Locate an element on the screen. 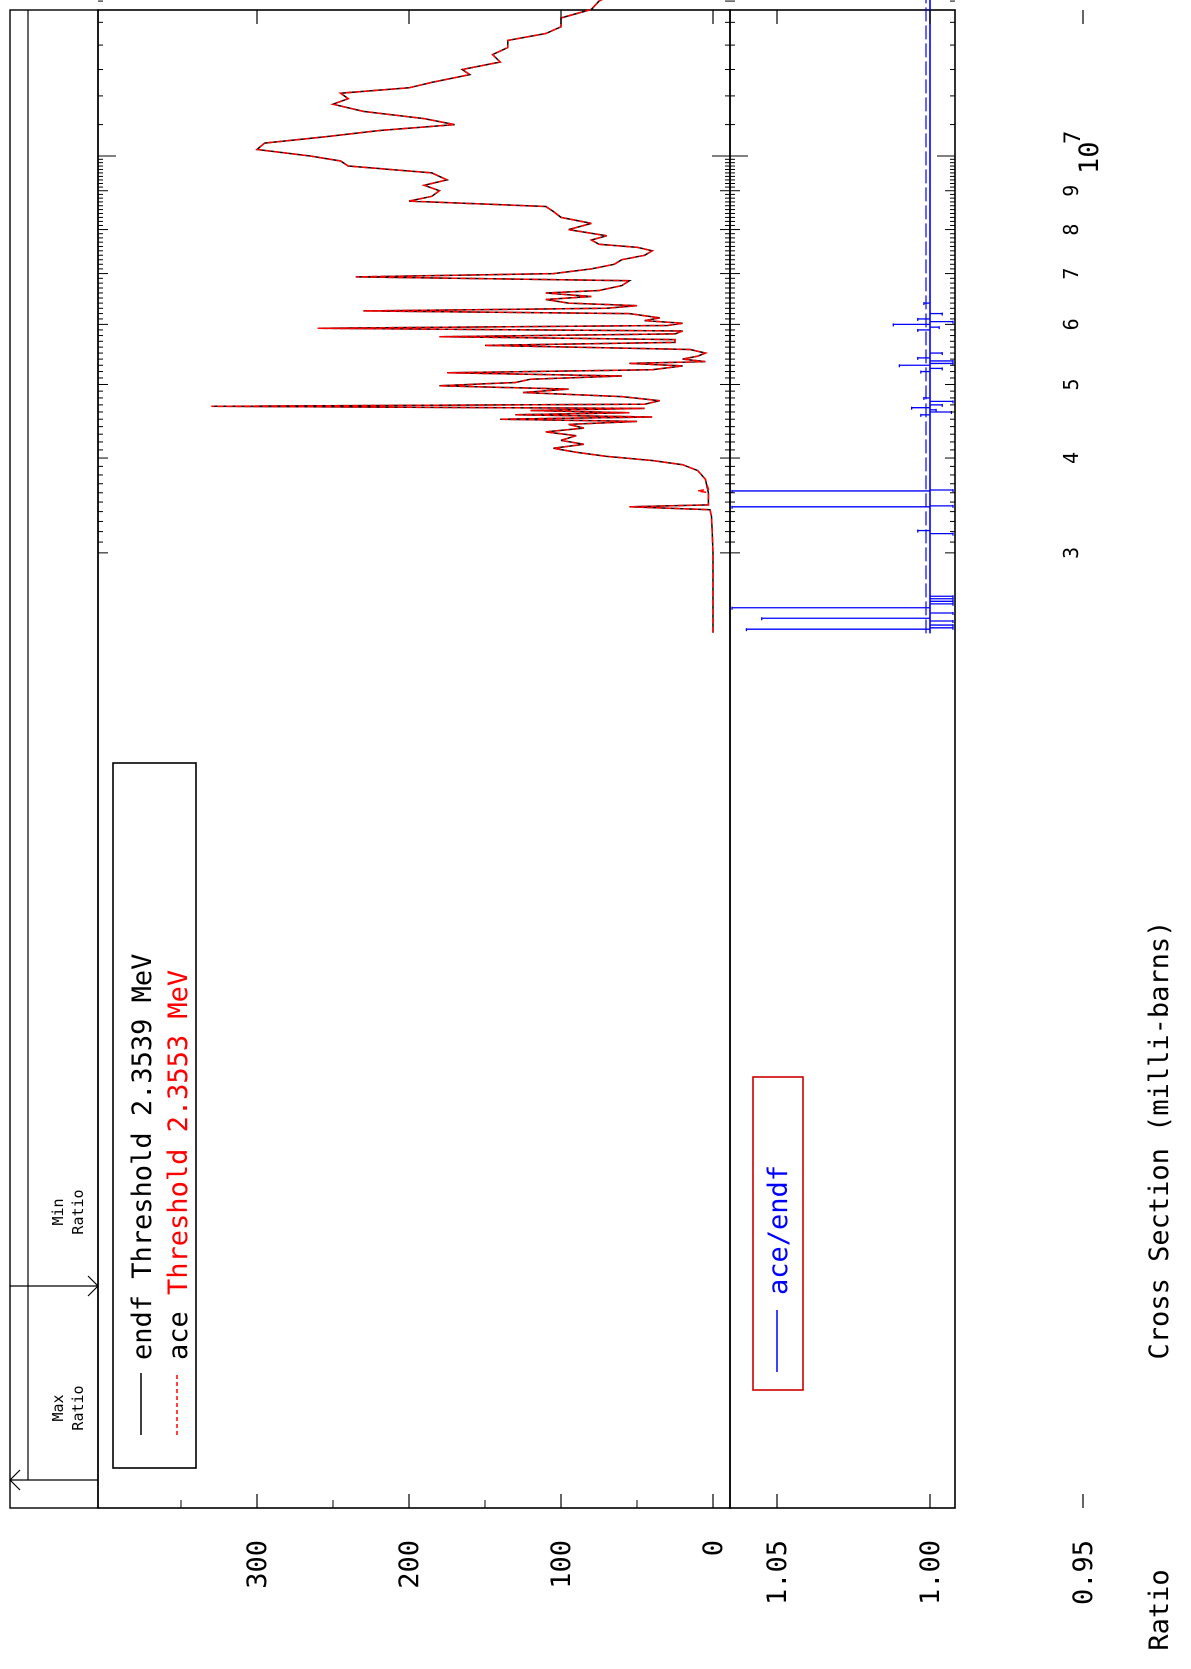 Image resolution: width=1191 pixels, height=1669 pixels. min-ratio-marker: Min Ratio is located at coordinates (54, 1243).